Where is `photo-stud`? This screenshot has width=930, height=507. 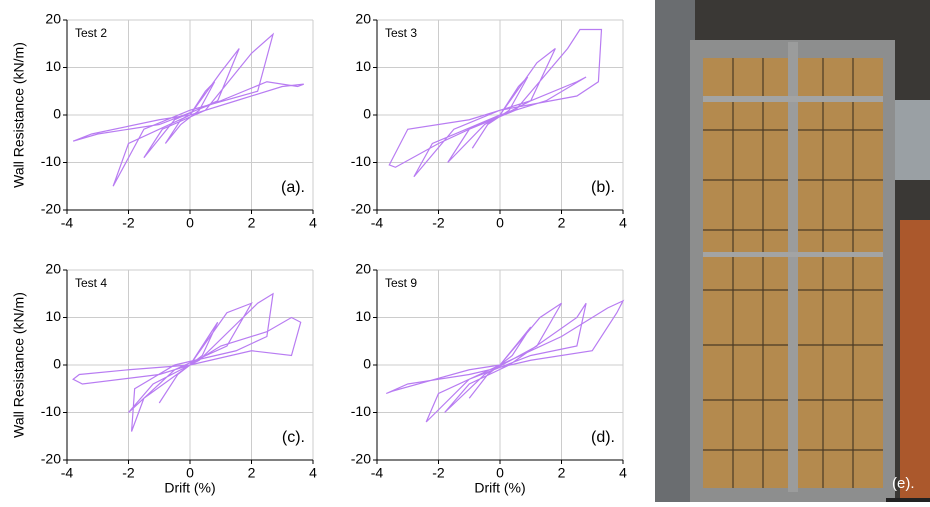
photo-stud is located at coordinates (793, 267).